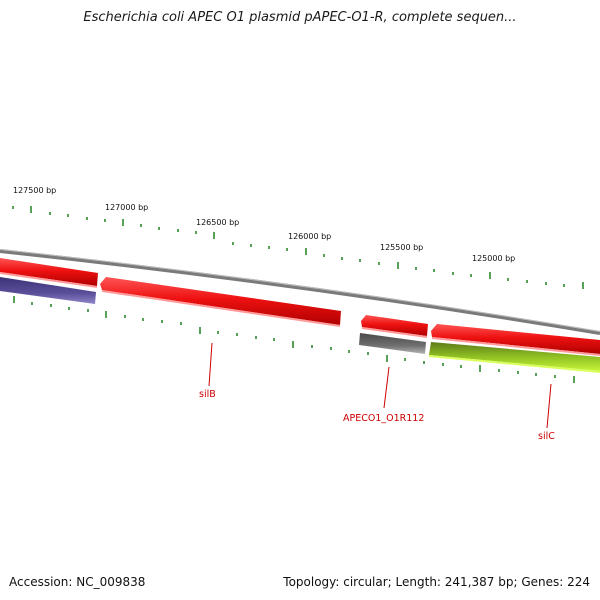 This screenshot has width=600, height=600. What do you see at coordinates (48, 290) in the screenshot?
I see `reverse-gene-blue` at bounding box center [48, 290].